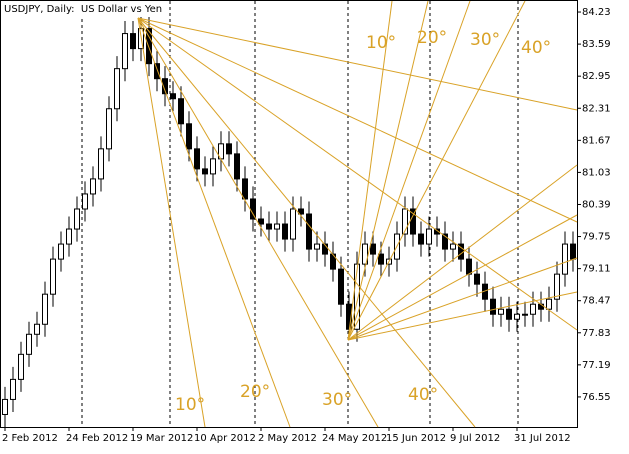  What do you see at coordinates (542, 438) in the screenshot?
I see `x-tick-label: 31 Jul 2012` at bounding box center [542, 438].